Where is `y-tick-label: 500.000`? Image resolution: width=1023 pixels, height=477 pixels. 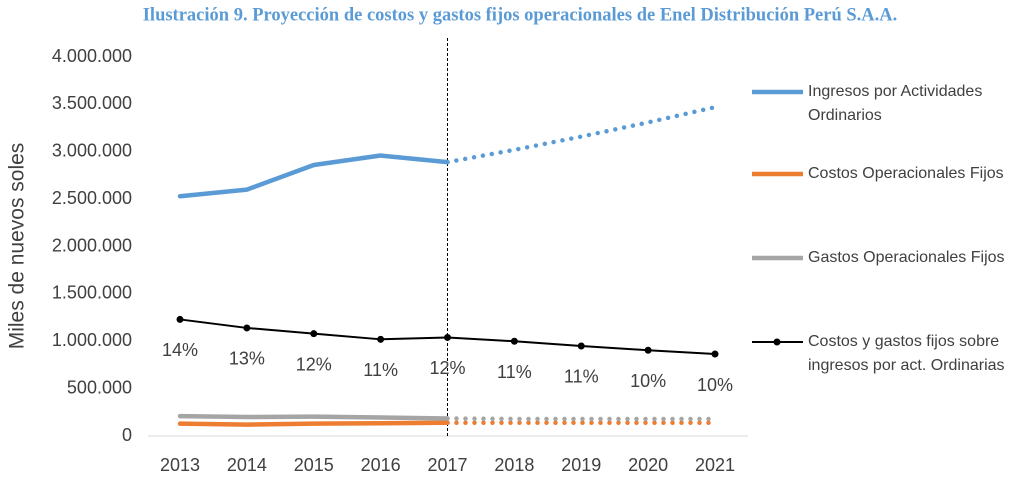
y-tick-label: 500.000 is located at coordinates (99, 387).